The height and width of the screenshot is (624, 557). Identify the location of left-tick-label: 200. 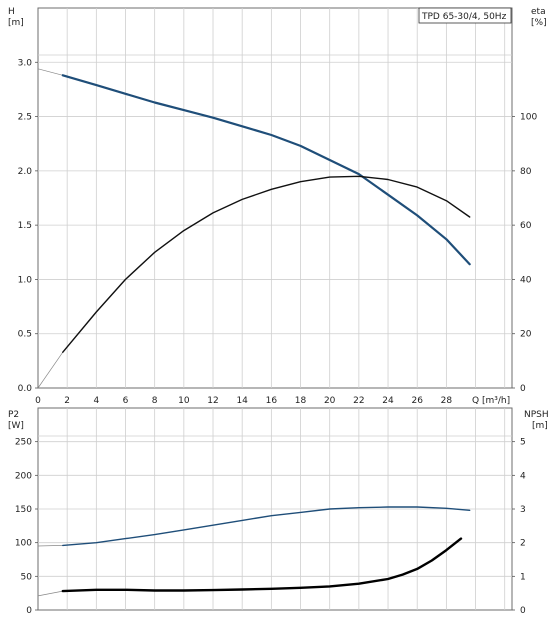
(23, 476).